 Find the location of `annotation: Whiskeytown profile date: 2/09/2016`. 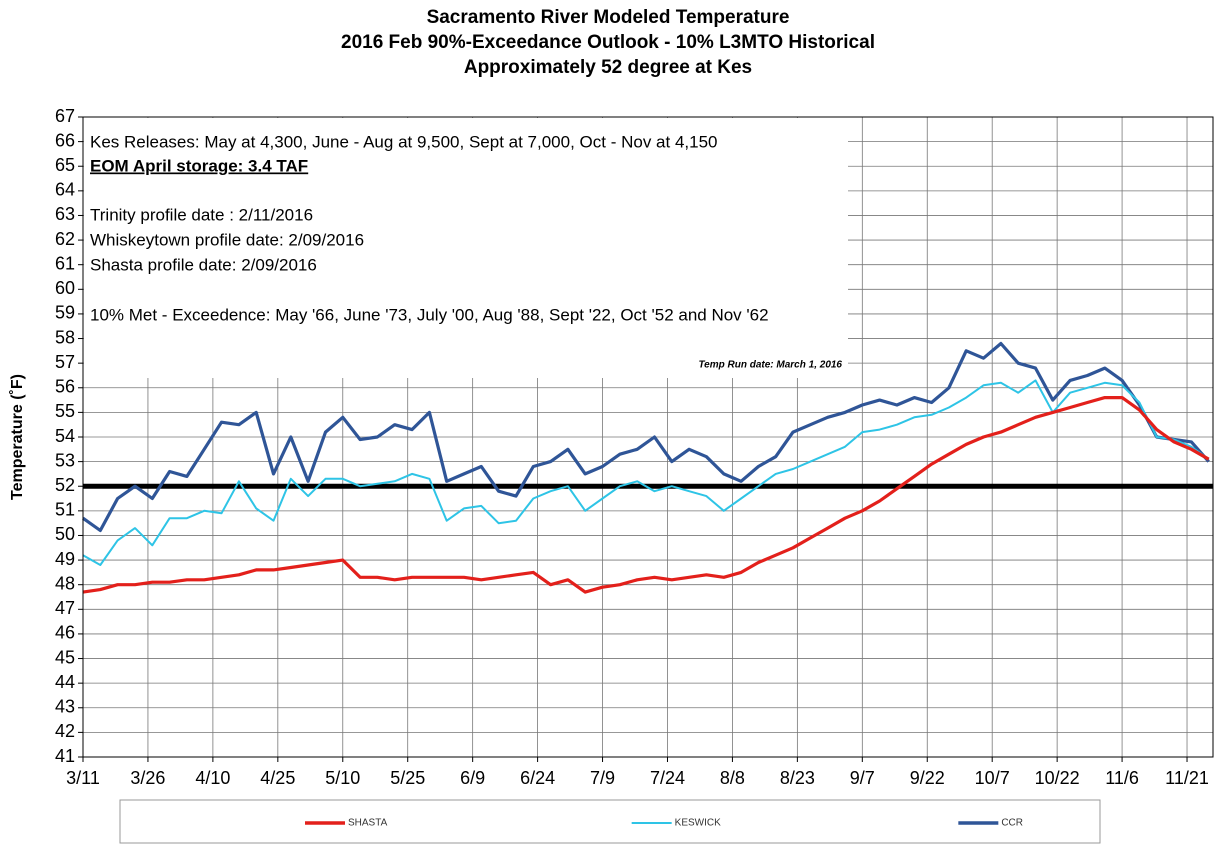

annotation: Whiskeytown profile date: 2/09/2016 is located at coordinates (227, 239).